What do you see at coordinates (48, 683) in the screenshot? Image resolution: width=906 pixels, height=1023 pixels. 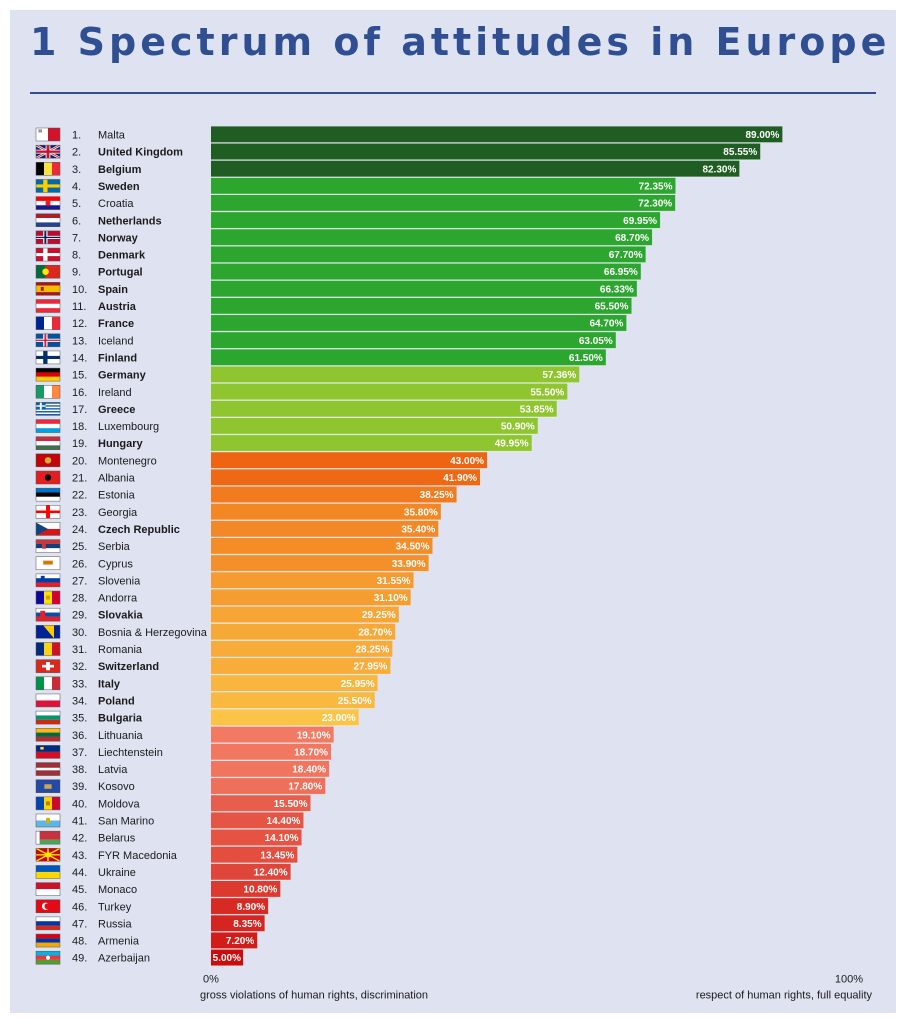 I see `italy-flag-icon` at bounding box center [48, 683].